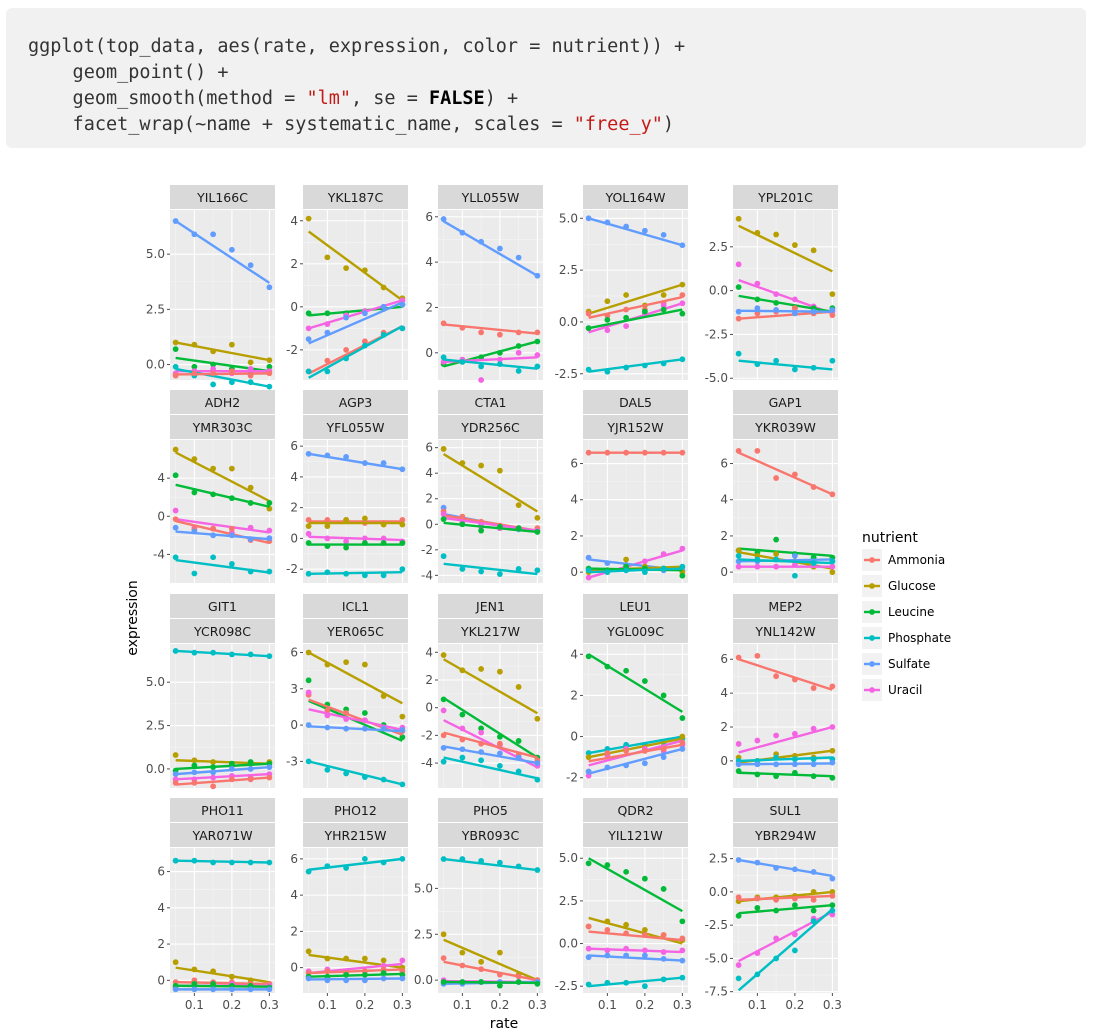  What do you see at coordinates (133, 618) in the screenshot?
I see `y-axis-title: expression` at bounding box center [133, 618].